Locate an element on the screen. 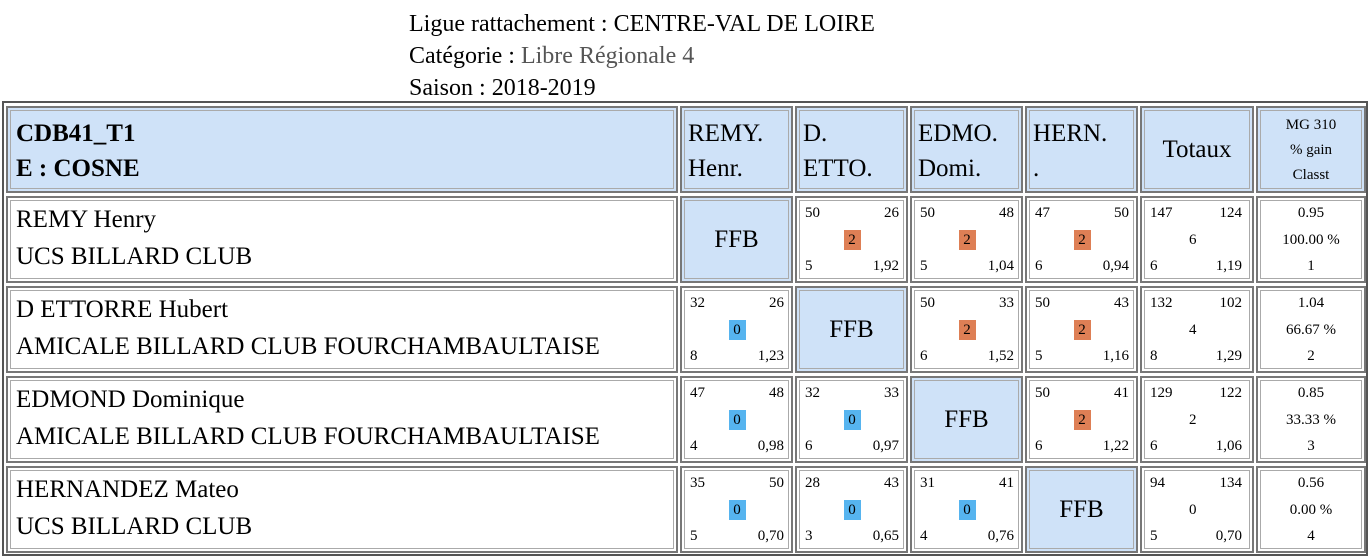 The height and width of the screenshot is (557, 1369). total-points: 94 is located at coordinates (1157, 483).